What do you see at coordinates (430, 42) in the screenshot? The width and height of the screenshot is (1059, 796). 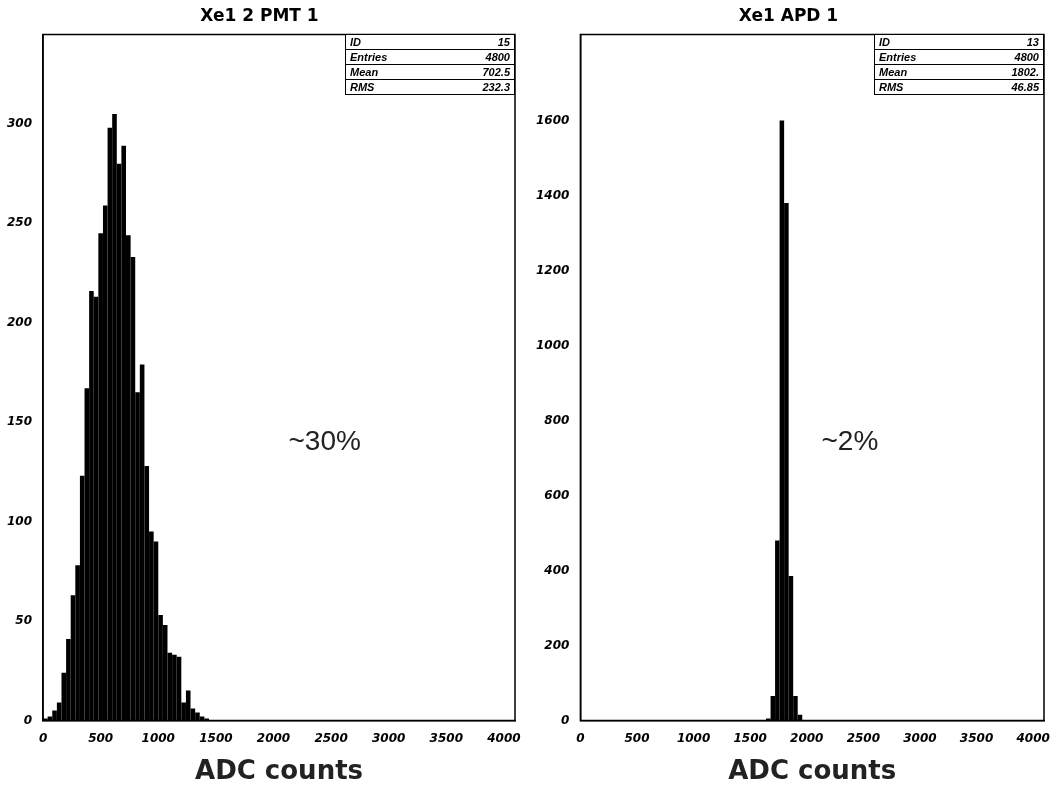 I see `text: ID 15` at bounding box center [430, 42].